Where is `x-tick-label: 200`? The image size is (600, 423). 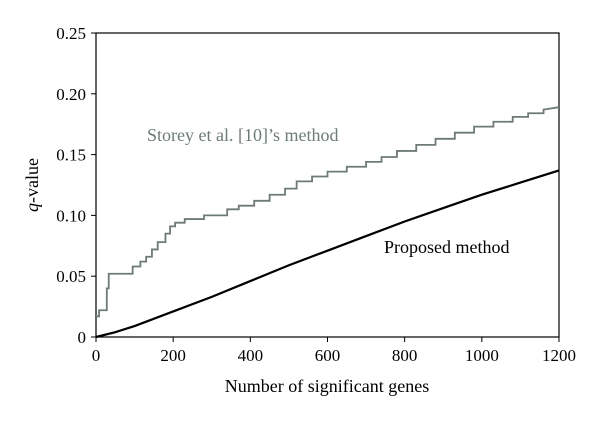 x-tick-label: 200 is located at coordinates (173, 355).